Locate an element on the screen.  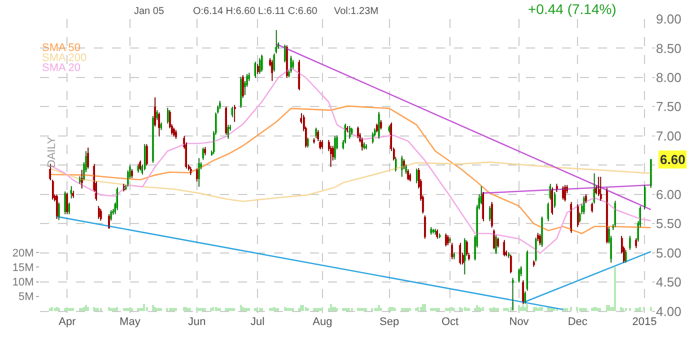
text: SMA 200 is located at coordinates (64, 58).